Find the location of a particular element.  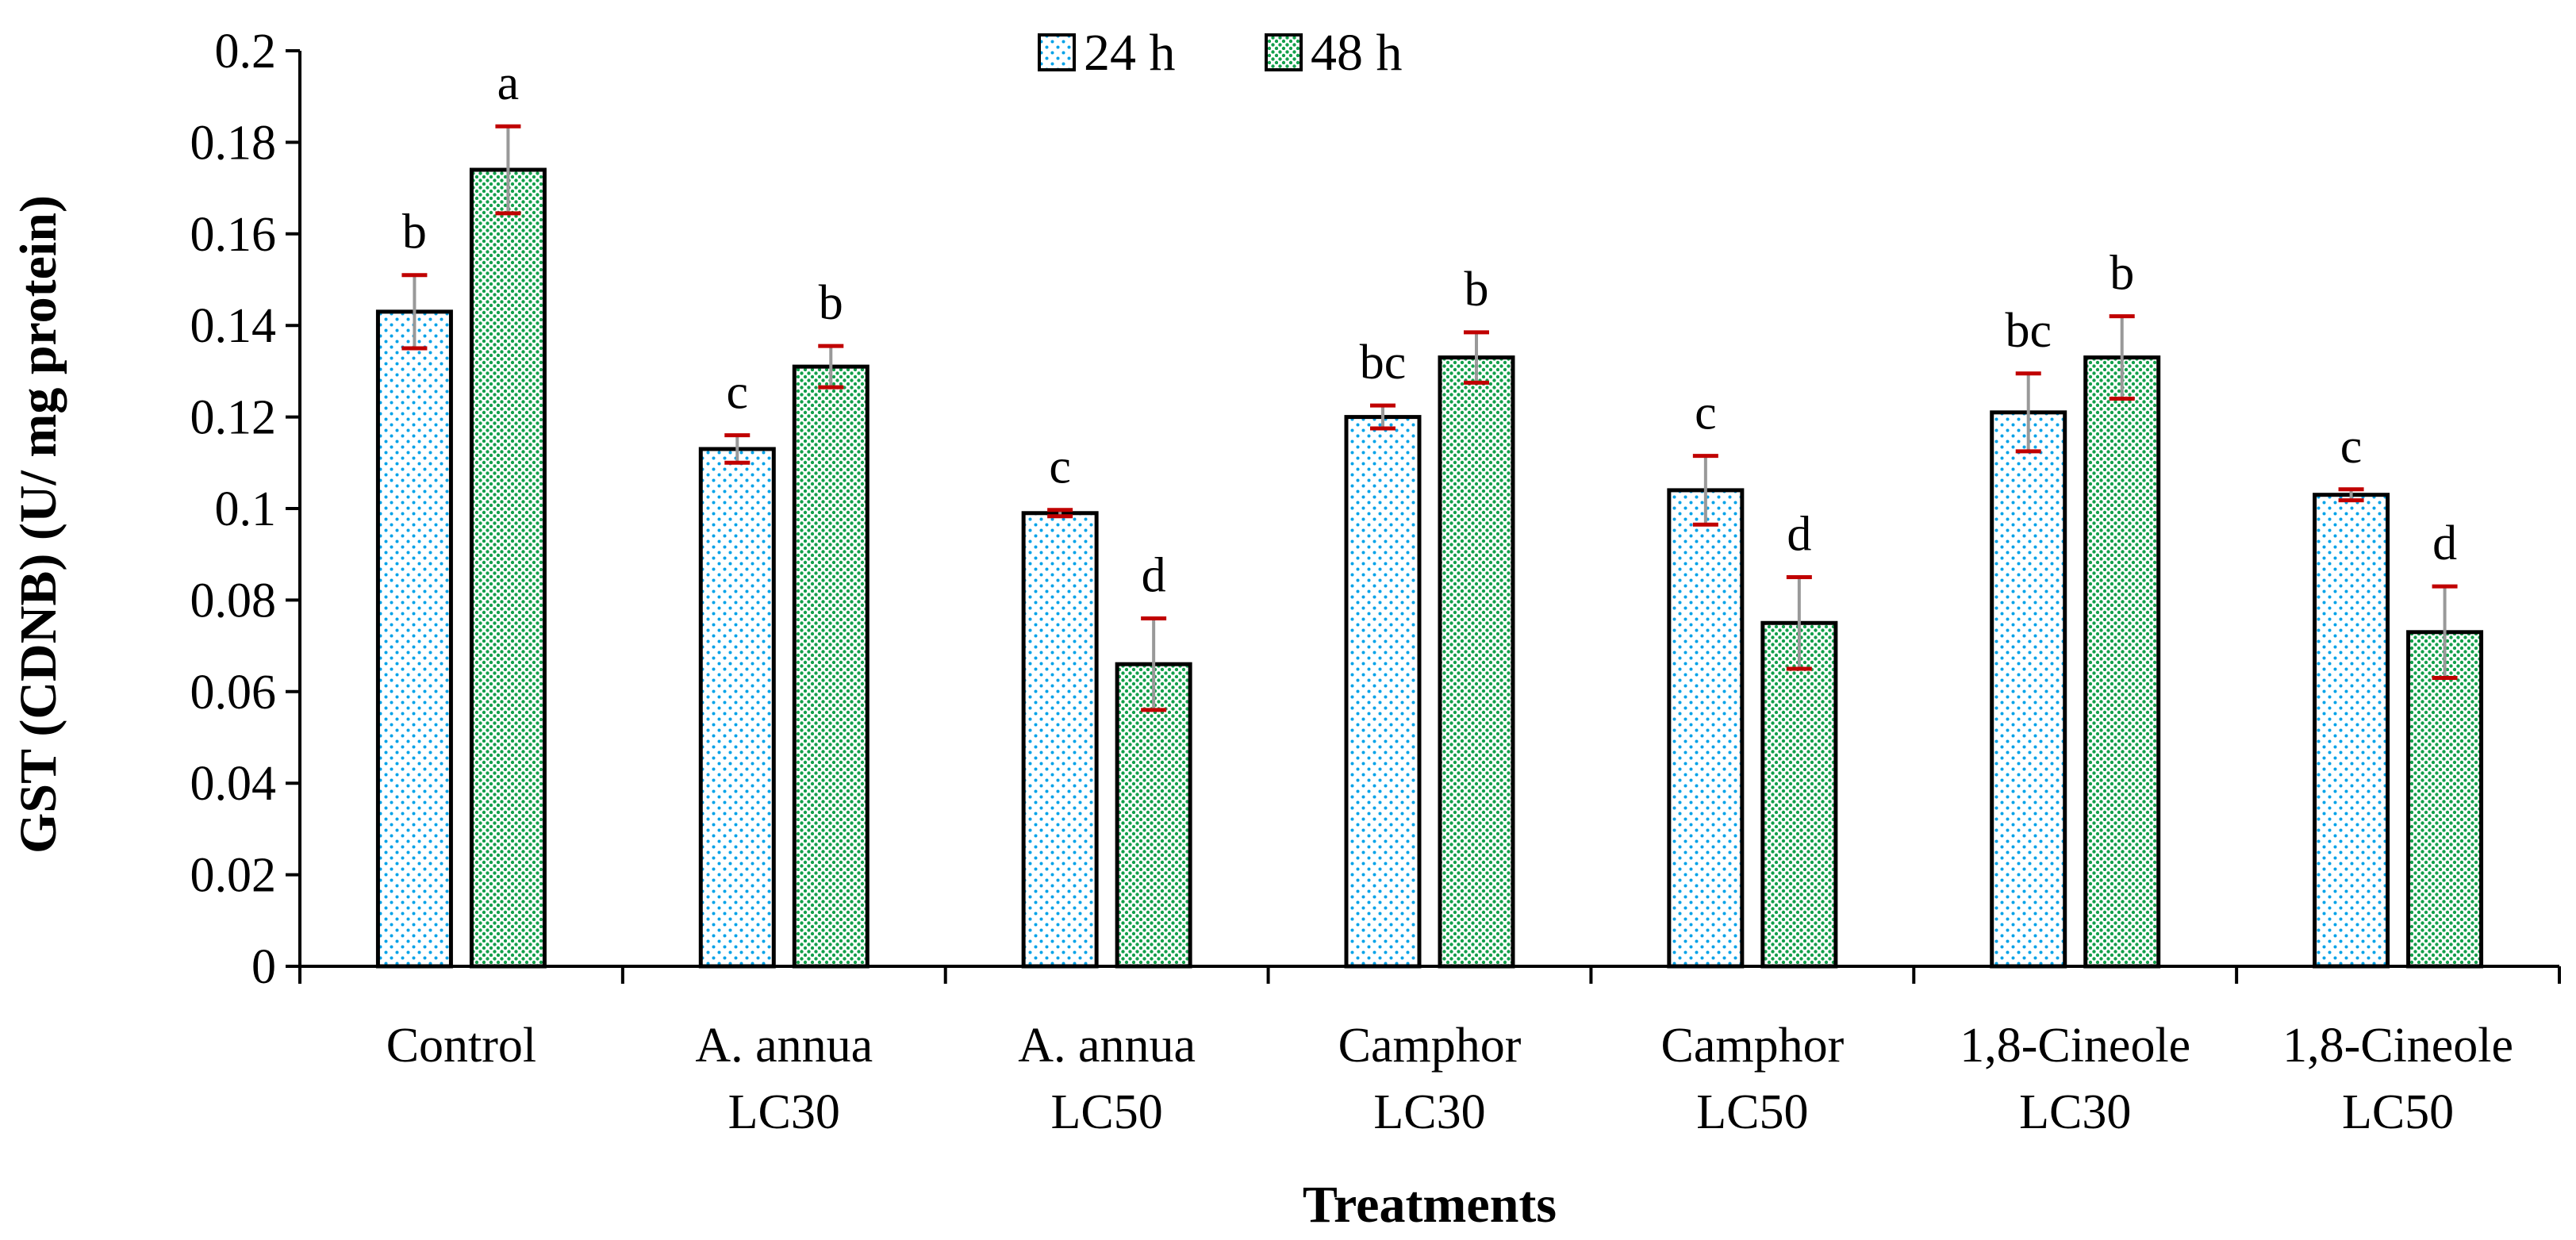

y-tick-label: 0.1 is located at coordinates (246, 509).